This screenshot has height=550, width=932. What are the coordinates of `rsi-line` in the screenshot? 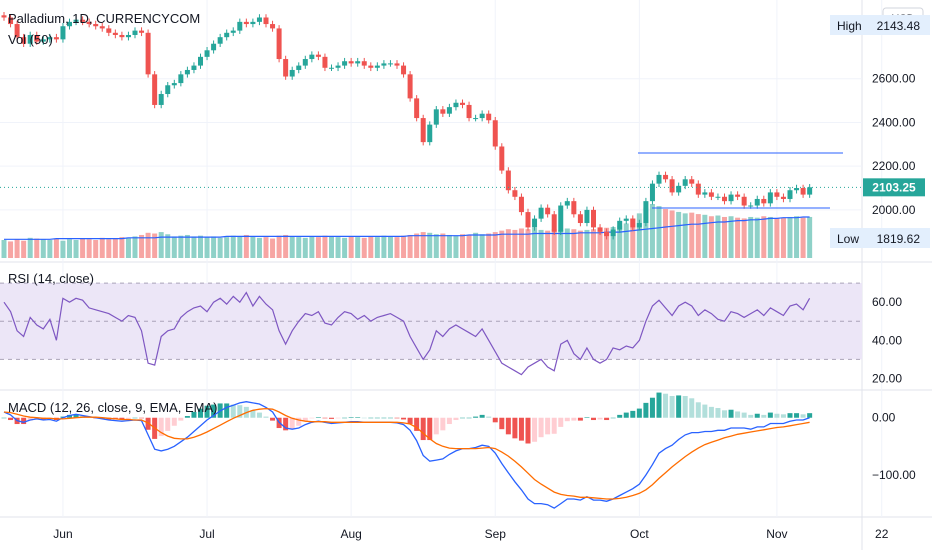 It's located at (407, 333).